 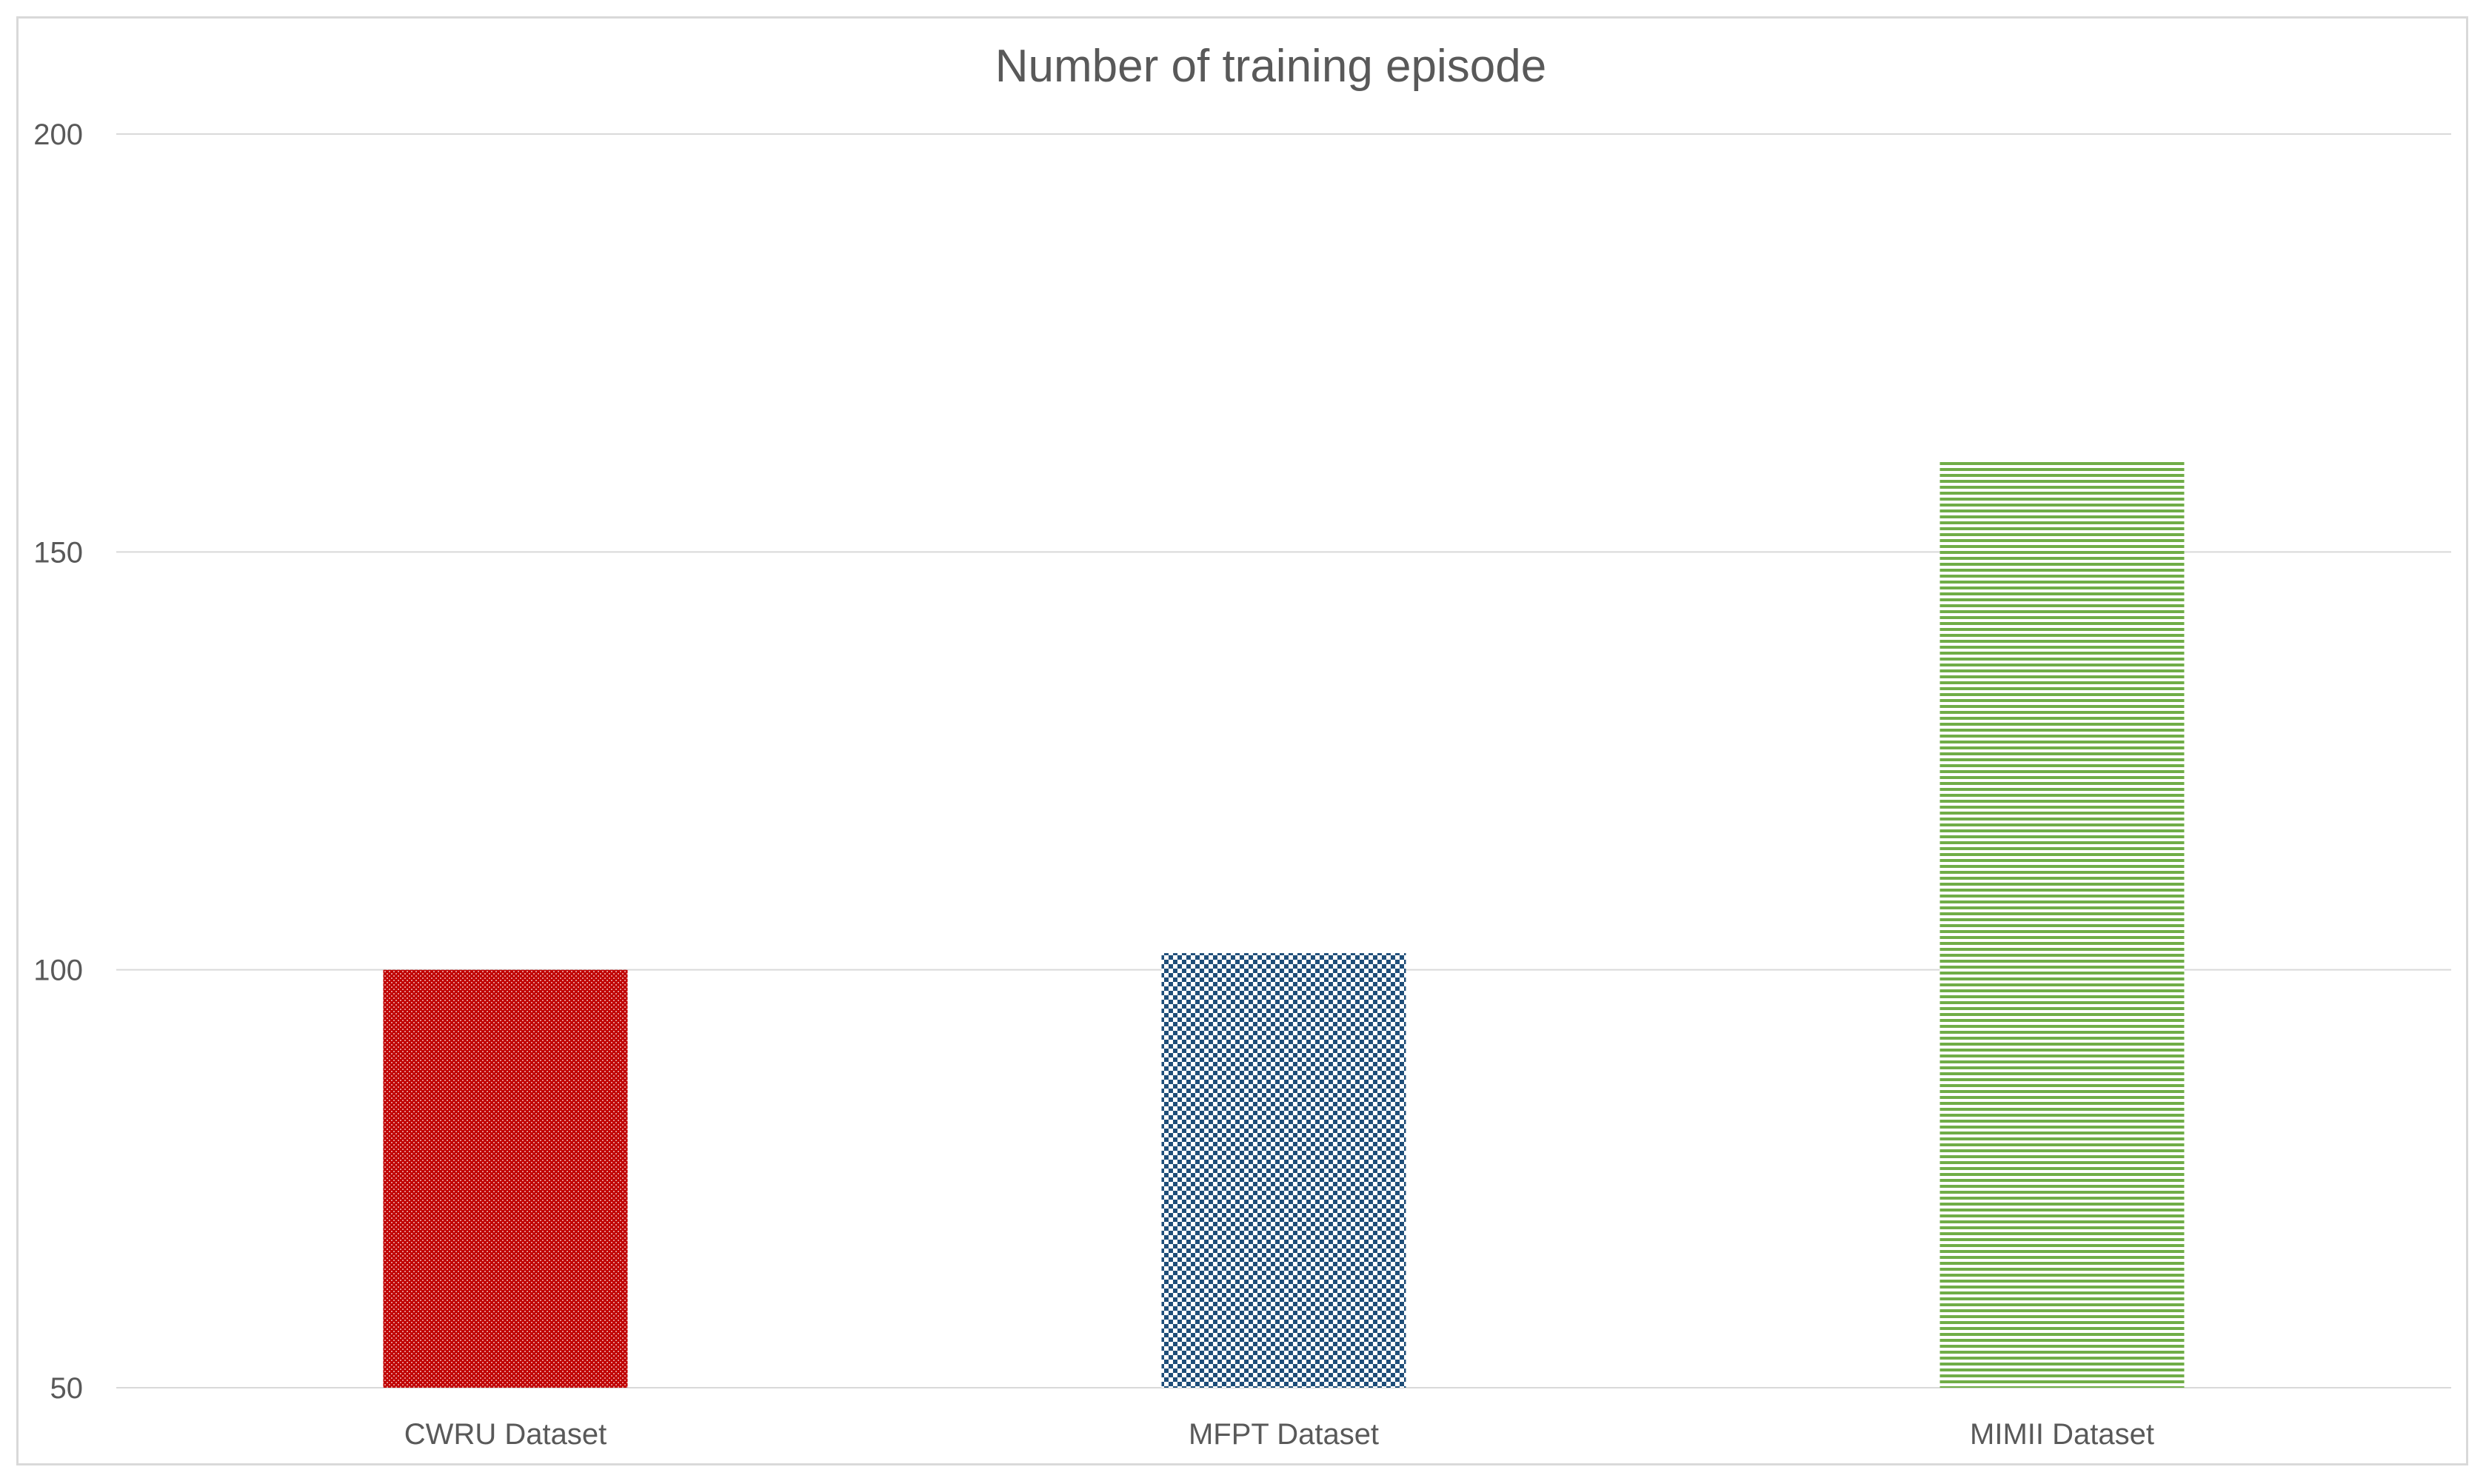 What do you see at coordinates (58, 761) in the screenshot?
I see `y-axis-tick-labels: 50 100 150 200` at bounding box center [58, 761].